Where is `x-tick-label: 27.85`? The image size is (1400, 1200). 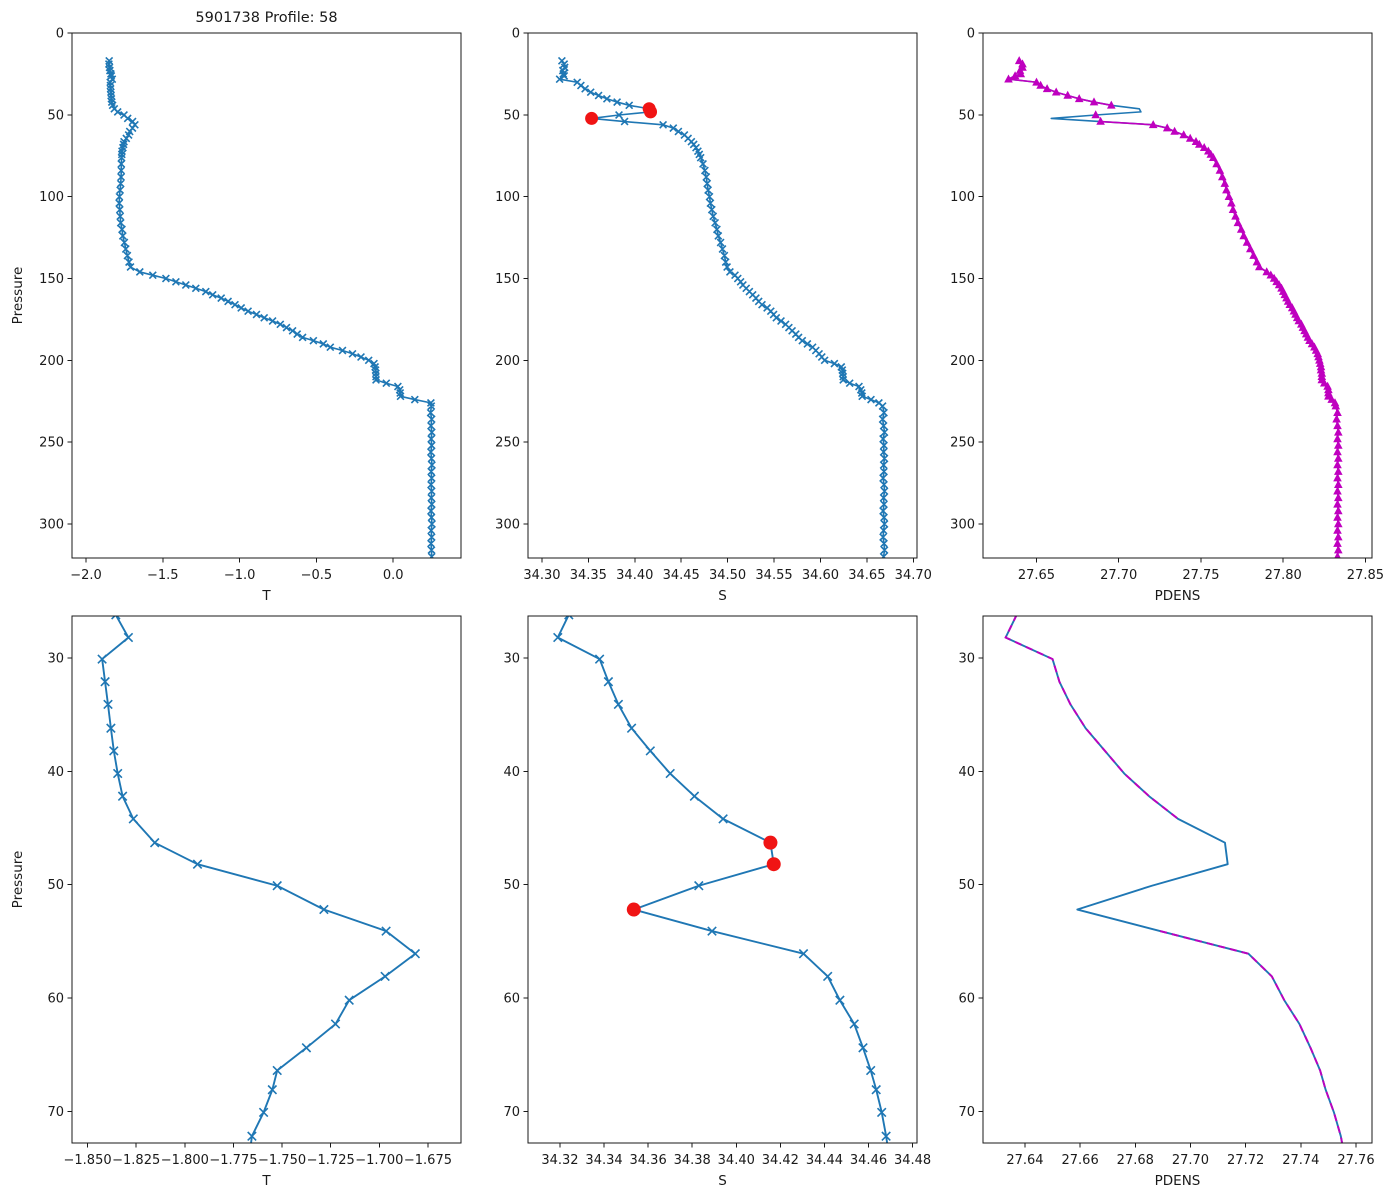
x-tick-label: 27.85 is located at coordinates (1365, 575).